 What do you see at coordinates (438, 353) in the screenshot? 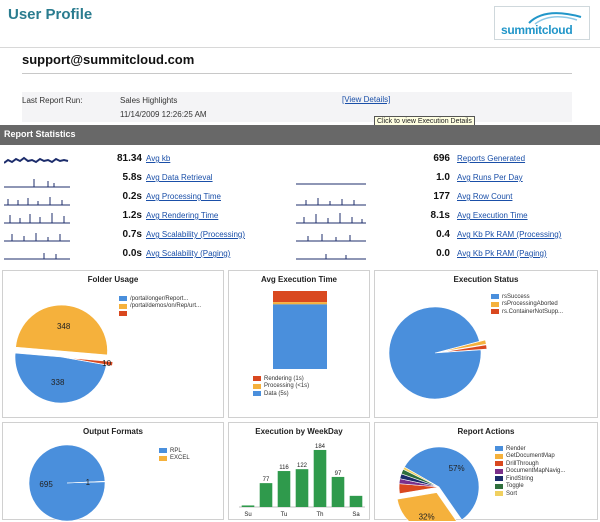
I see `execution-status-chart` at bounding box center [438, 353].